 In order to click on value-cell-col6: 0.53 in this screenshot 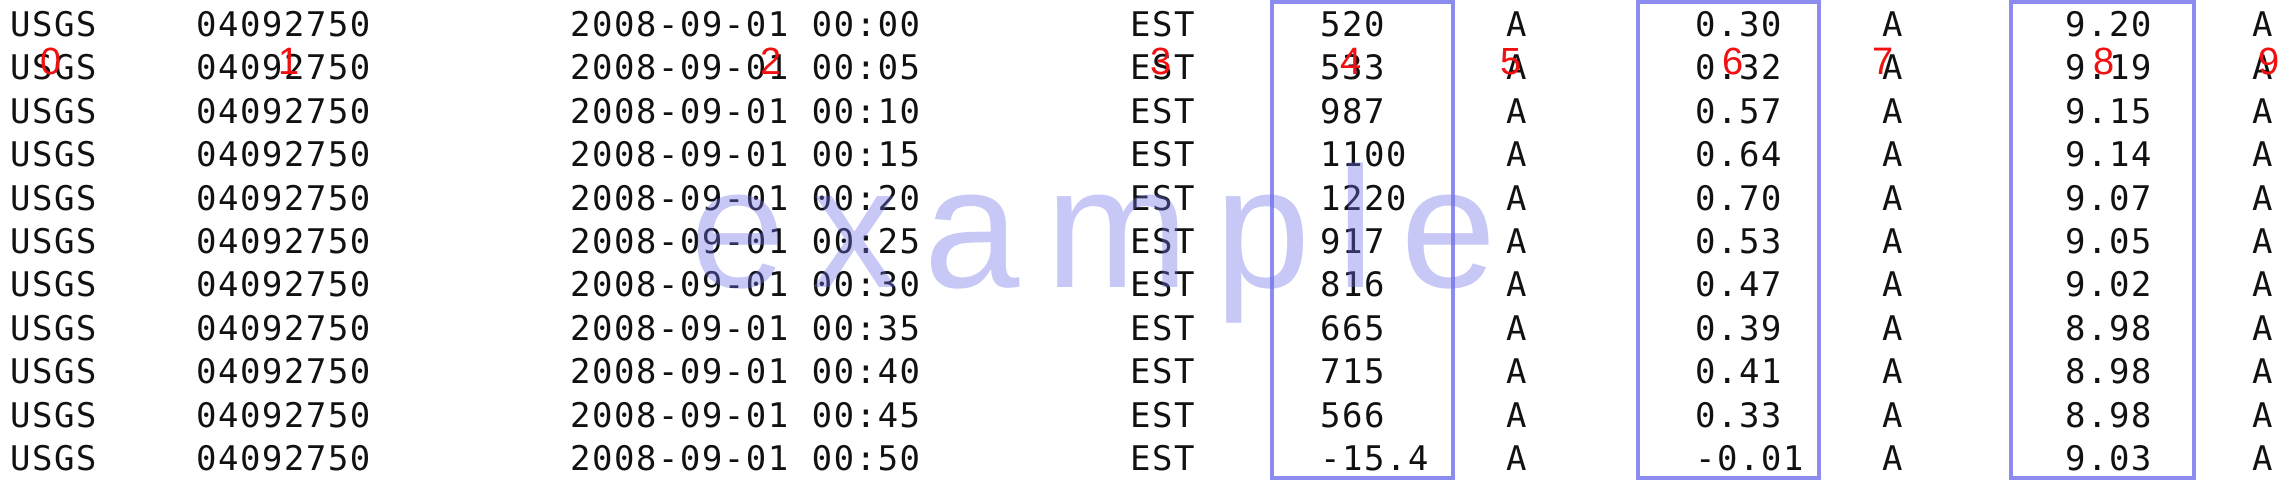, I will do `click(1739, 242)`.